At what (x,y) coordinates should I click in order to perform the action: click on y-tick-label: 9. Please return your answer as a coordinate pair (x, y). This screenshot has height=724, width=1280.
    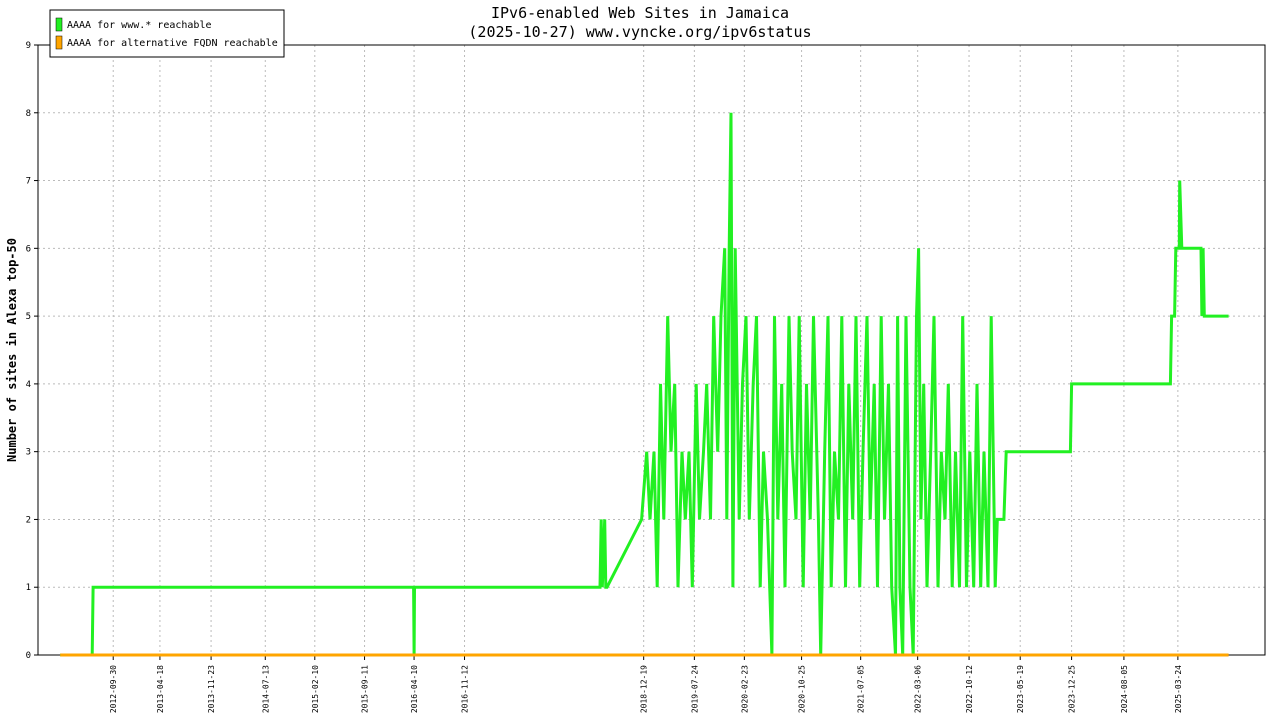
    Looking at the image, I should click on (28, 46).